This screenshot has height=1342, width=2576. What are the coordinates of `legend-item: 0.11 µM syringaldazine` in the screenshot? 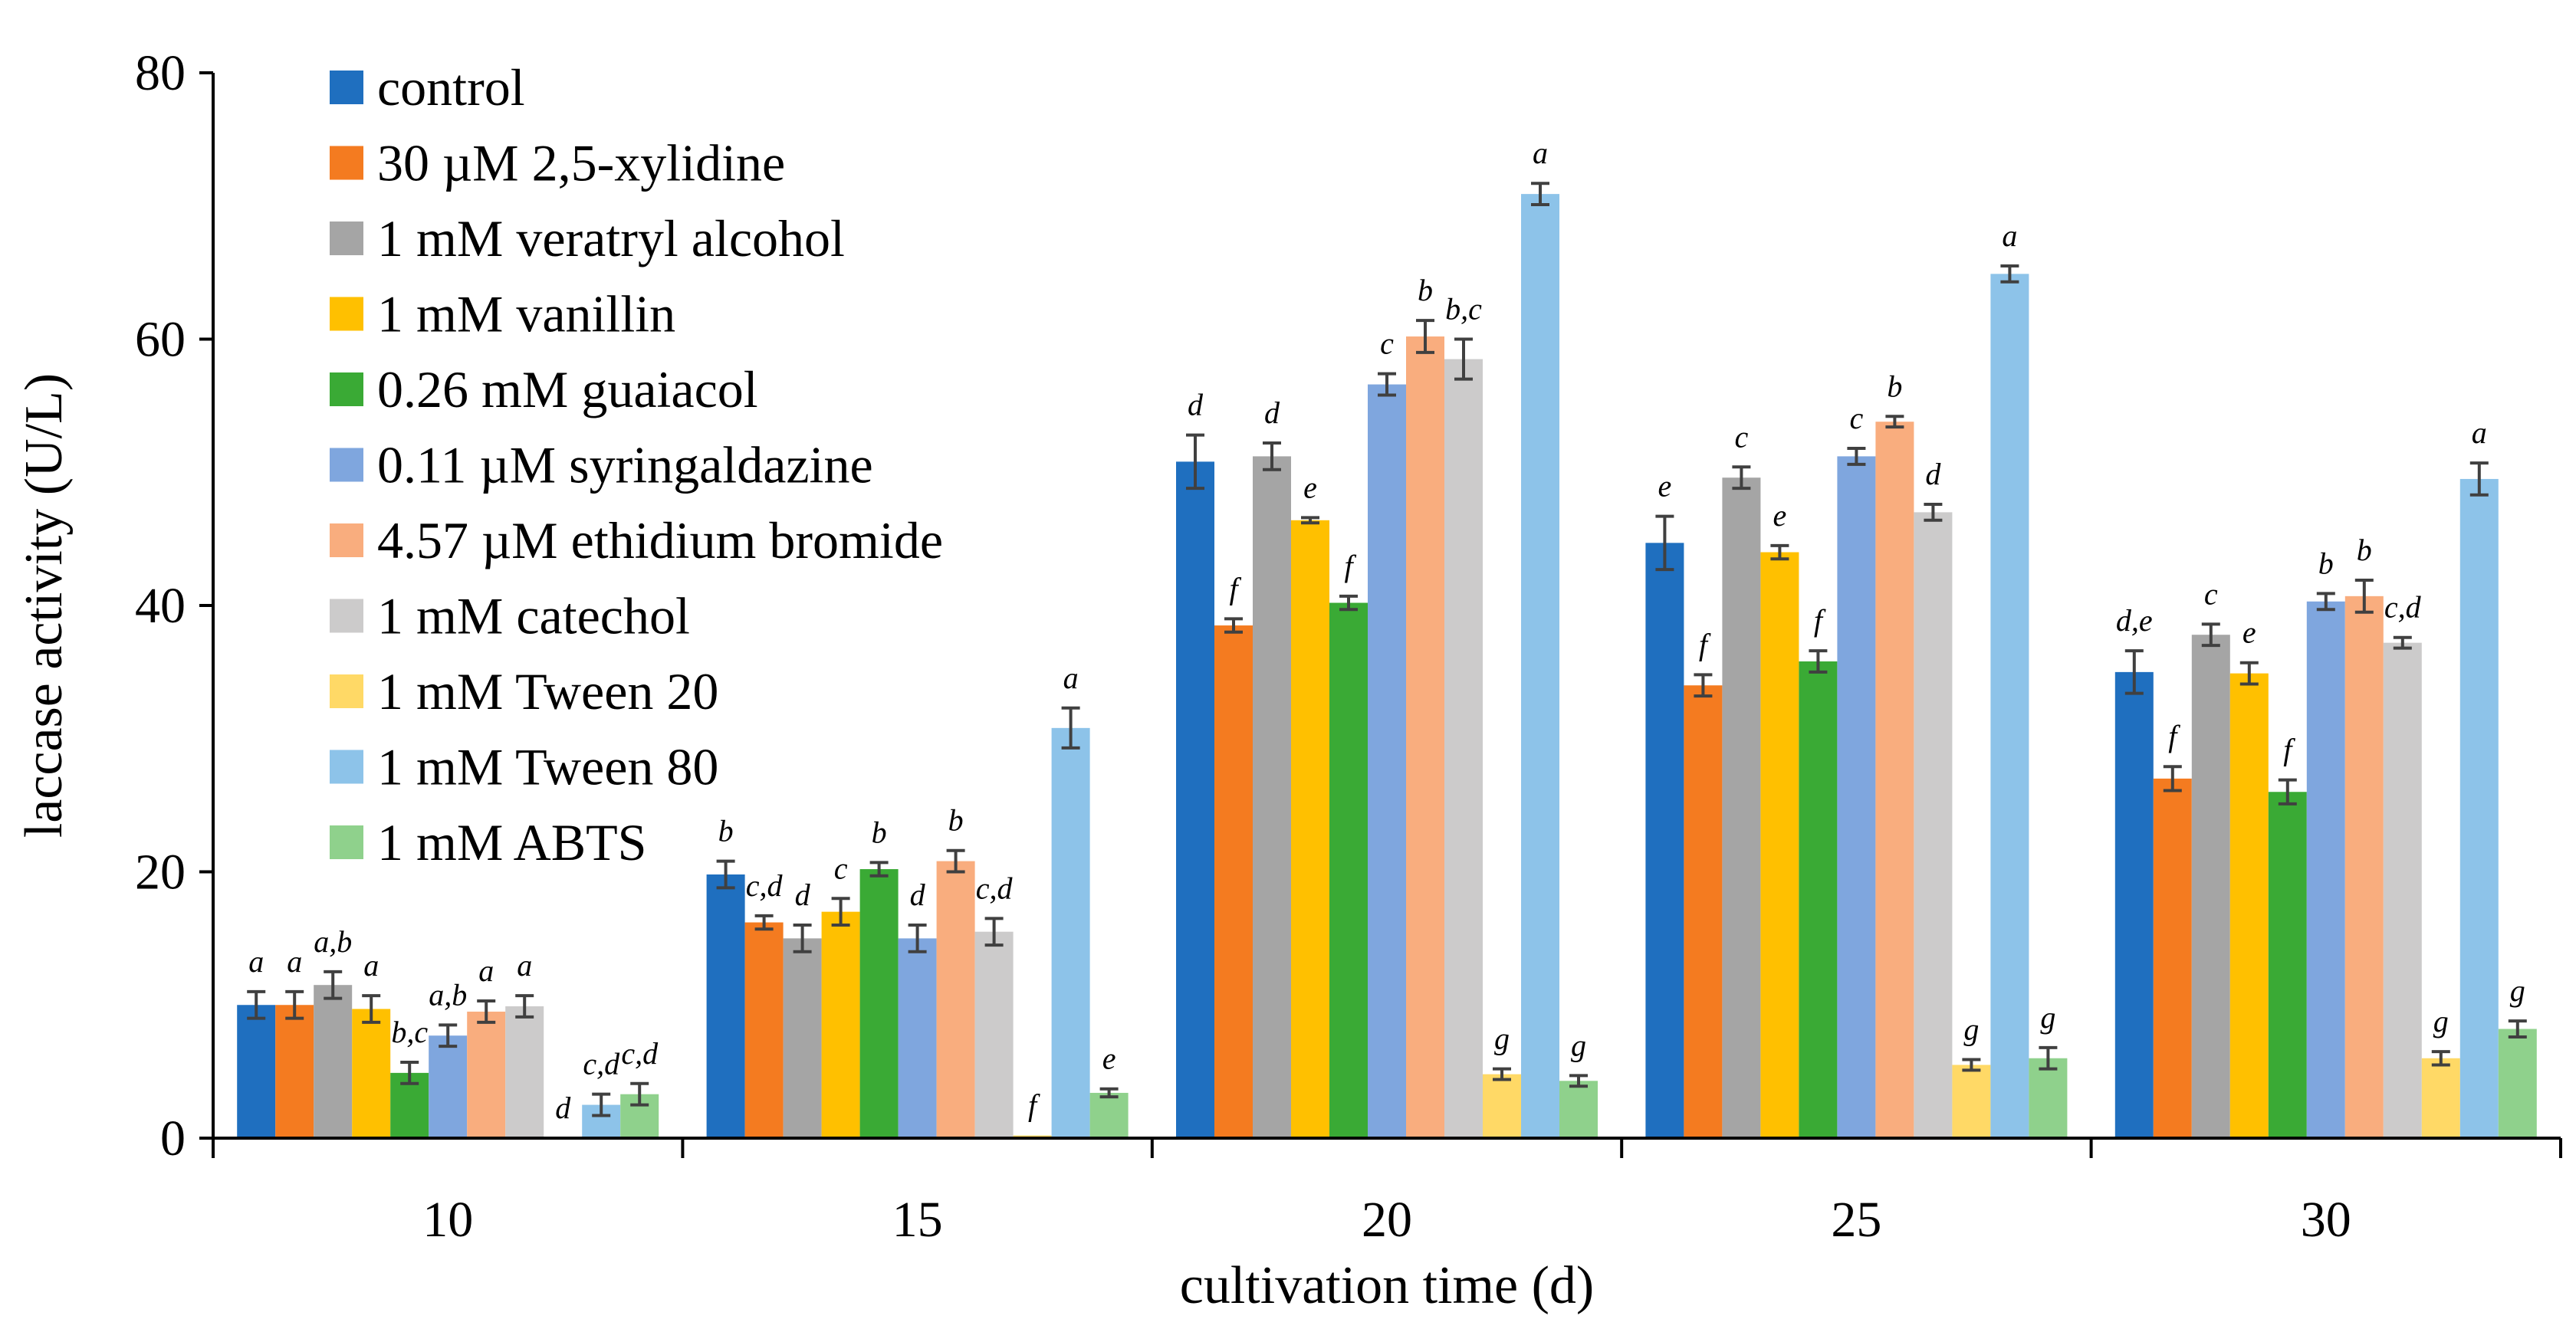 It's located at (602, 465).